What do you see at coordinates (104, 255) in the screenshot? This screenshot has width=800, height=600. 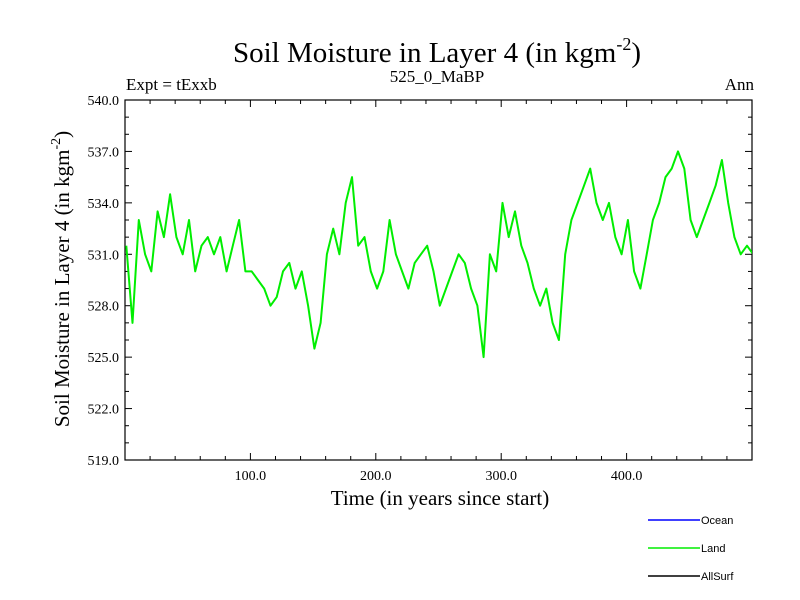 I see `y-tick-label: 531.0` at bounding box center [104, 255].